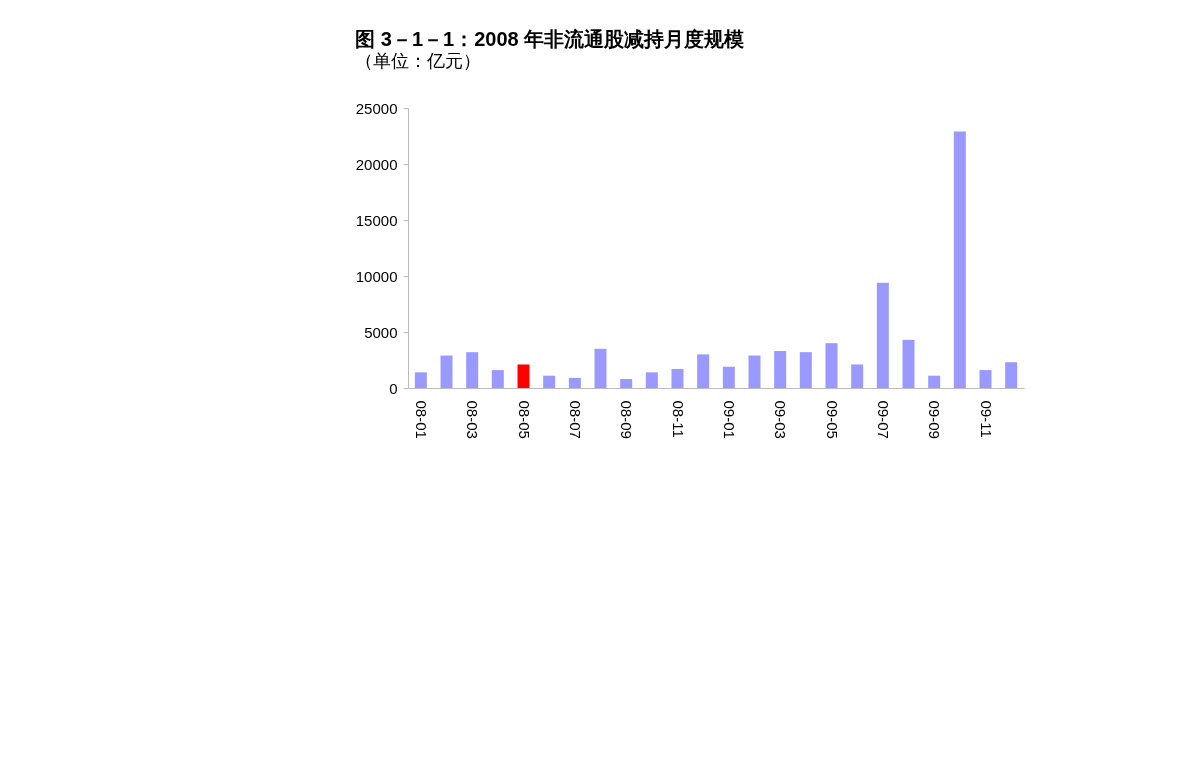 The image size is (1191, 784). I want to click on chart-title: 图 3－1－1：2008 年非流通股减持月度规模, so click(550, 39).